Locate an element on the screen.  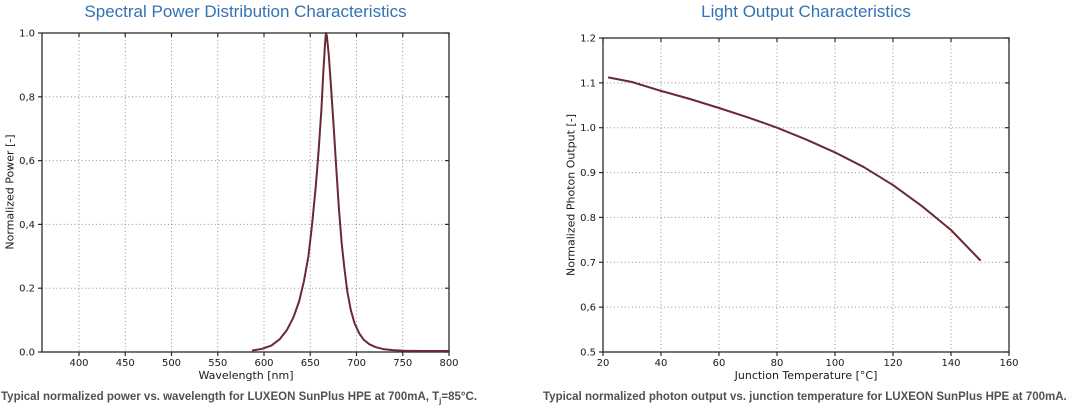
svg-text: 1.2 is located at coordinates (588, 39).